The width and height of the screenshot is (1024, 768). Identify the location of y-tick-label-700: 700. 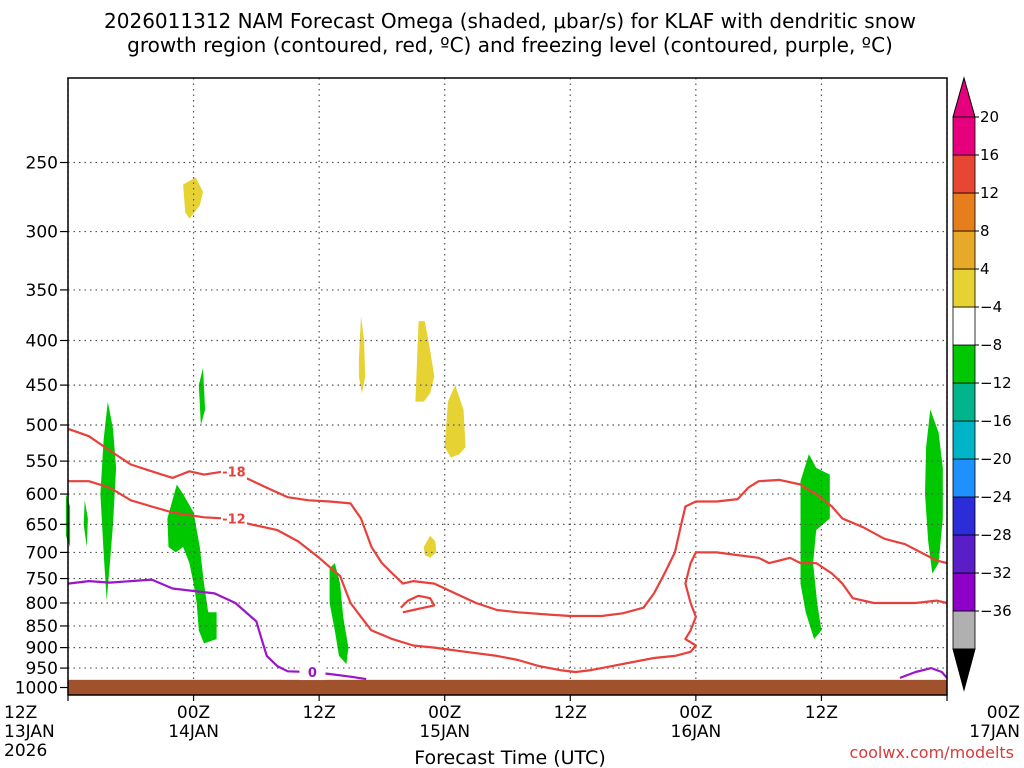
(42, 553).